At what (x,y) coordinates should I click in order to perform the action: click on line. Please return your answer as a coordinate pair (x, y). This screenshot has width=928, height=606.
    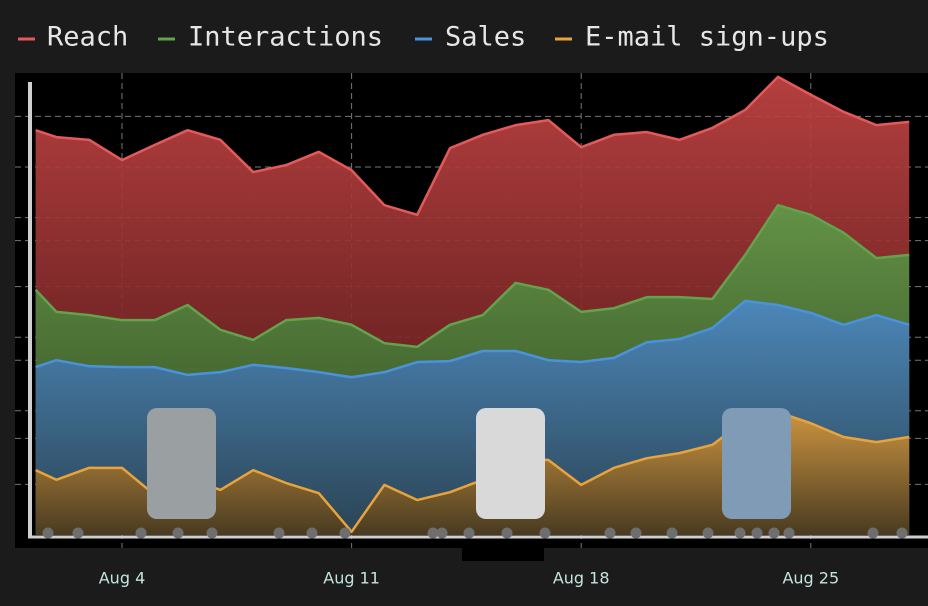
    Looking at the image, I should click on (472, 339).